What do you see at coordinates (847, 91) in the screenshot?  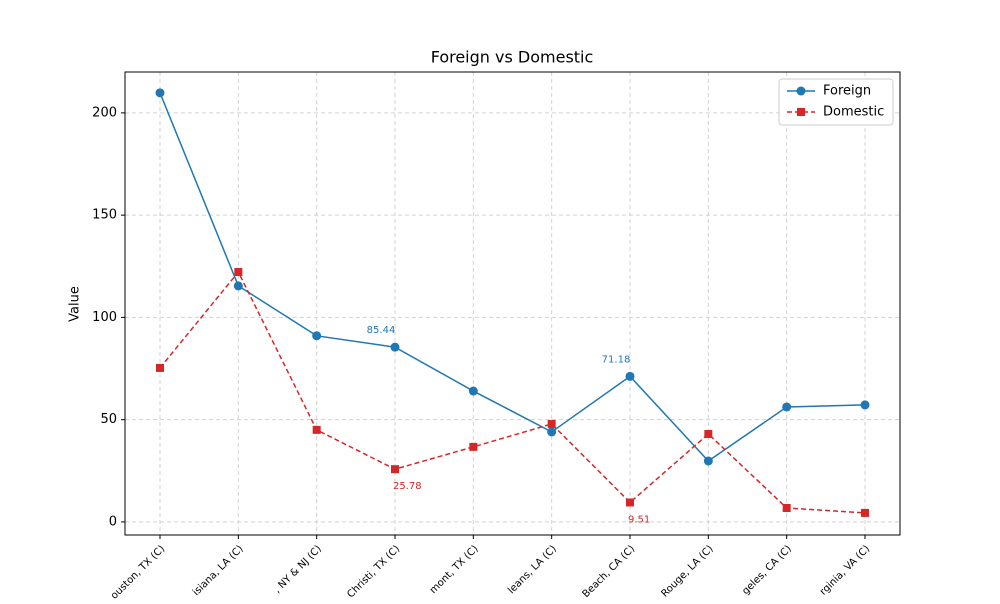 I see `legend-label: Foreign` at bounding box center [847, 91].